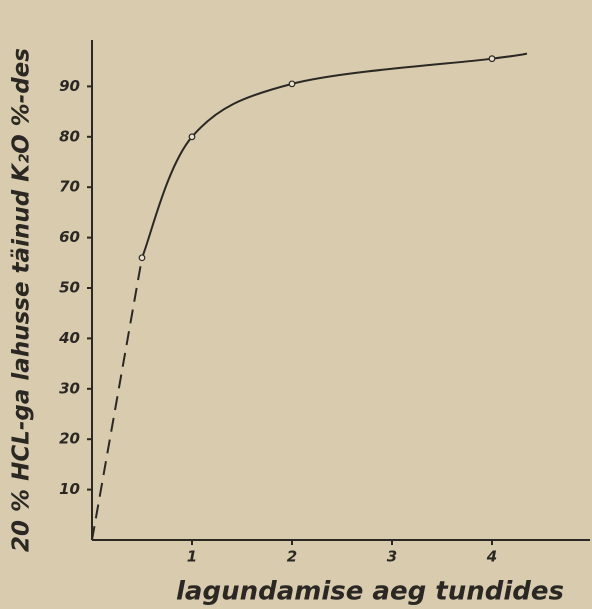 This screenshot has height=609, width=592. I want to click on y-tick-label: 30, so click(69, 388).